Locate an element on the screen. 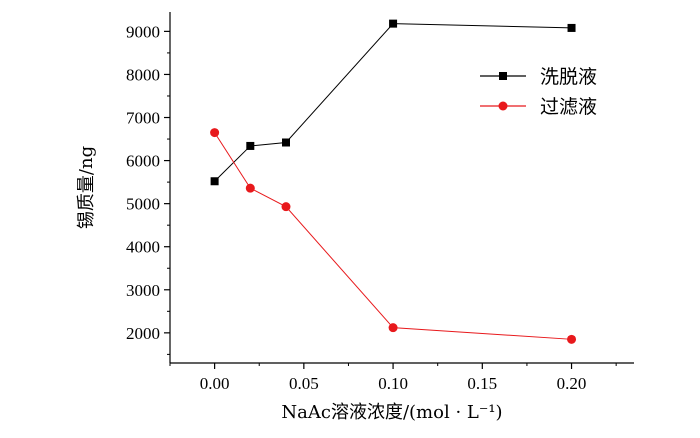 This screenshot has height=438, width=700. y-tick-label: 4000 is located at coordinates (143, 247).